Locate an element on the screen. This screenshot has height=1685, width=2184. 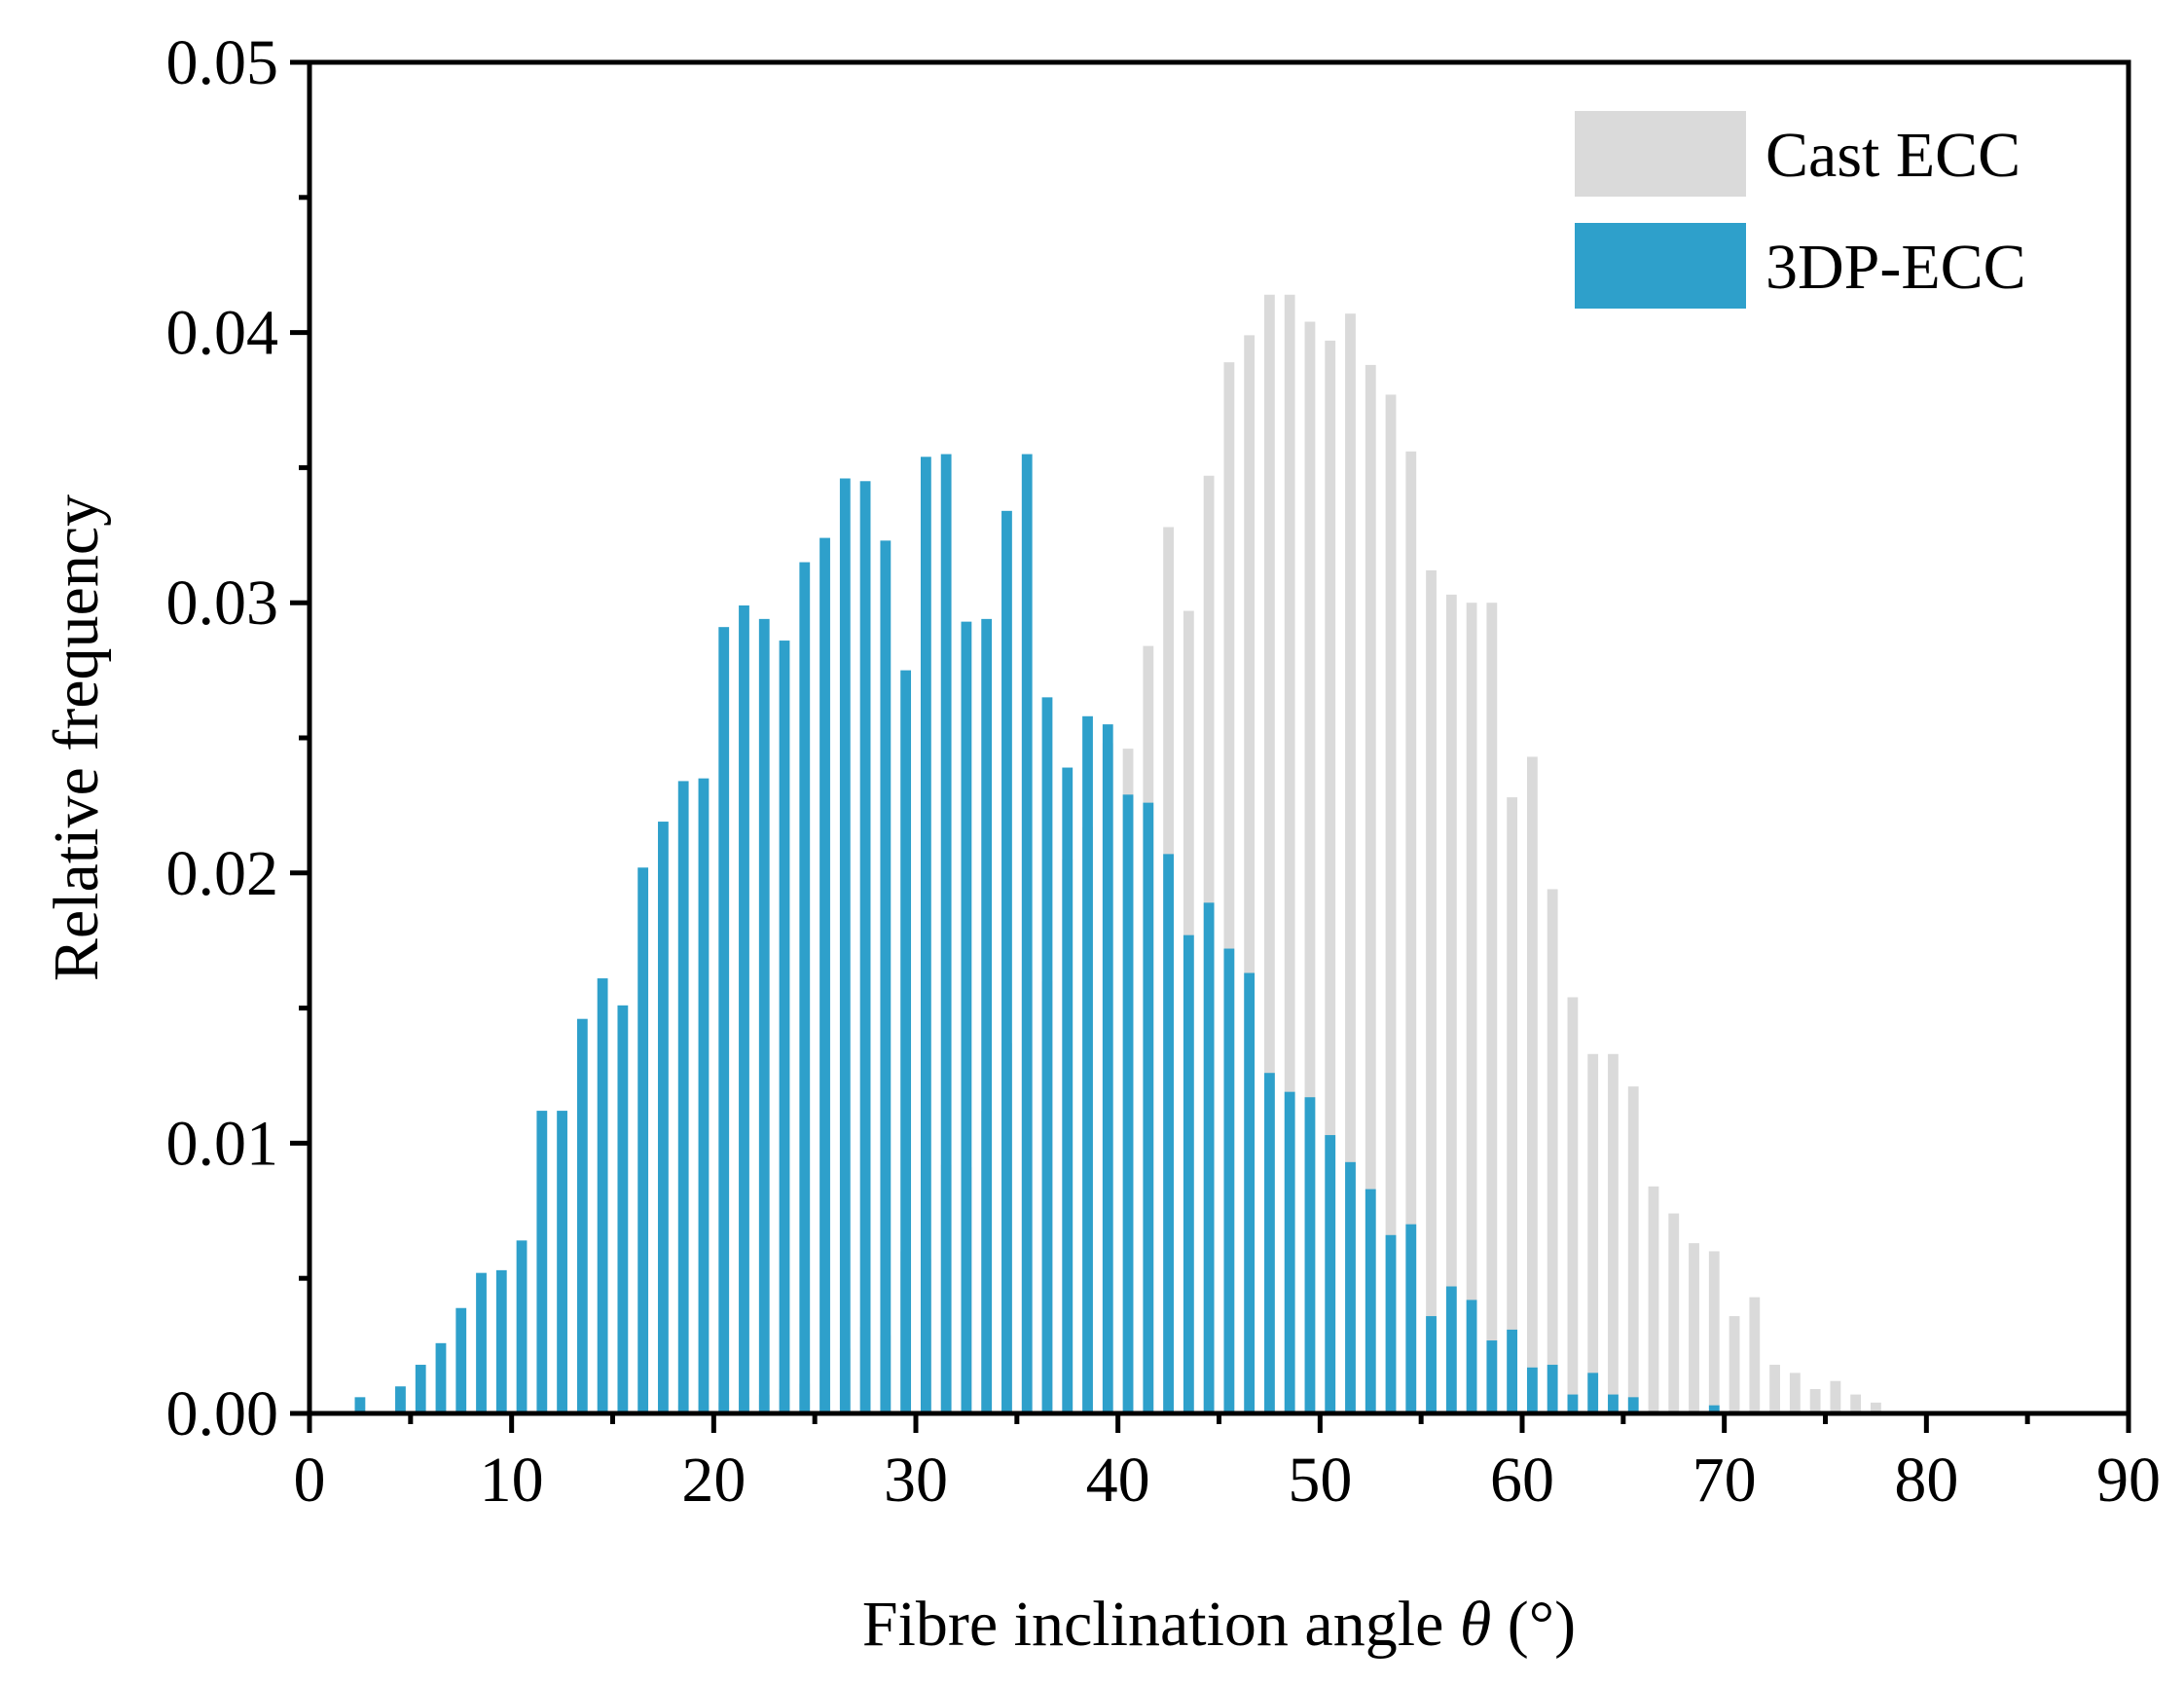
x-tick-label: 70 is located at coordinates (1725, 1480).